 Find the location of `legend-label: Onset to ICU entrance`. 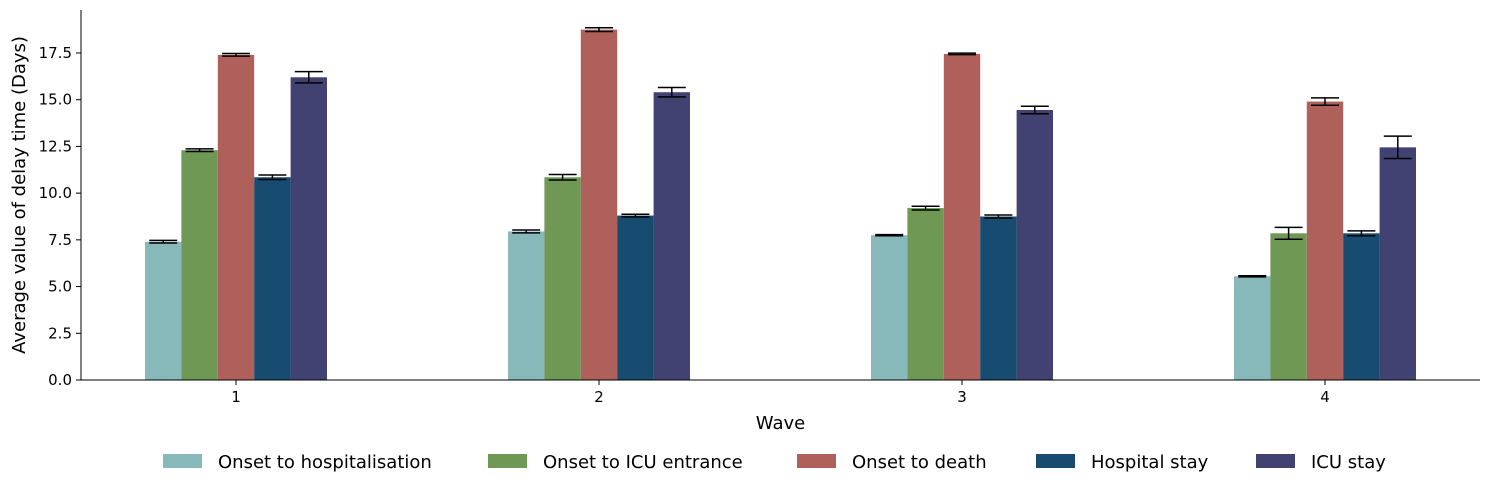

legend-label: Onset to ICU entrance is located at coordinates (643, 462).